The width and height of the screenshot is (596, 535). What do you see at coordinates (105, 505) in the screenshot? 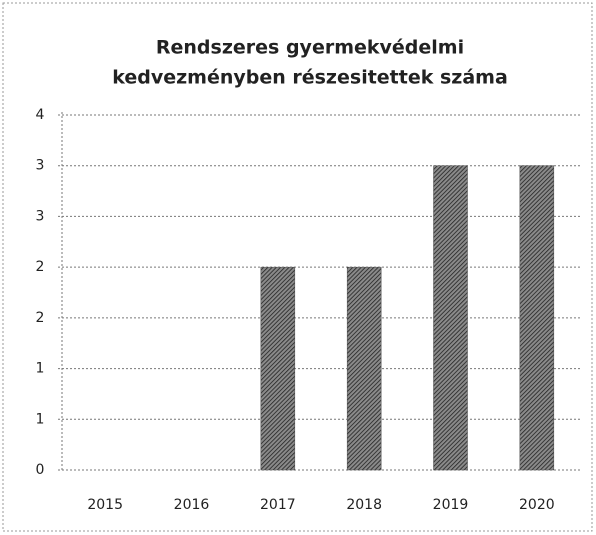
I see `x-tick-label: 2015` at bounding box center [105, 505].